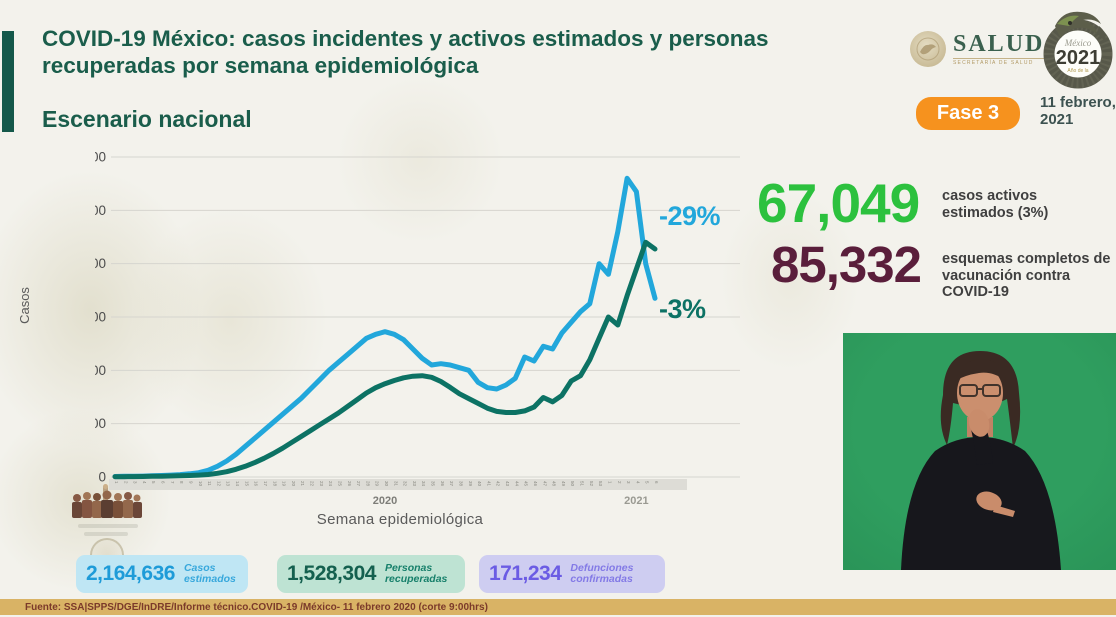 This screenshot has height=617, width=1116. What do you see at coordinates (995, 204) in the screenshot?
I see `active-cases-label: casos activos estimados (3%)` at bounding box center [995, 204].